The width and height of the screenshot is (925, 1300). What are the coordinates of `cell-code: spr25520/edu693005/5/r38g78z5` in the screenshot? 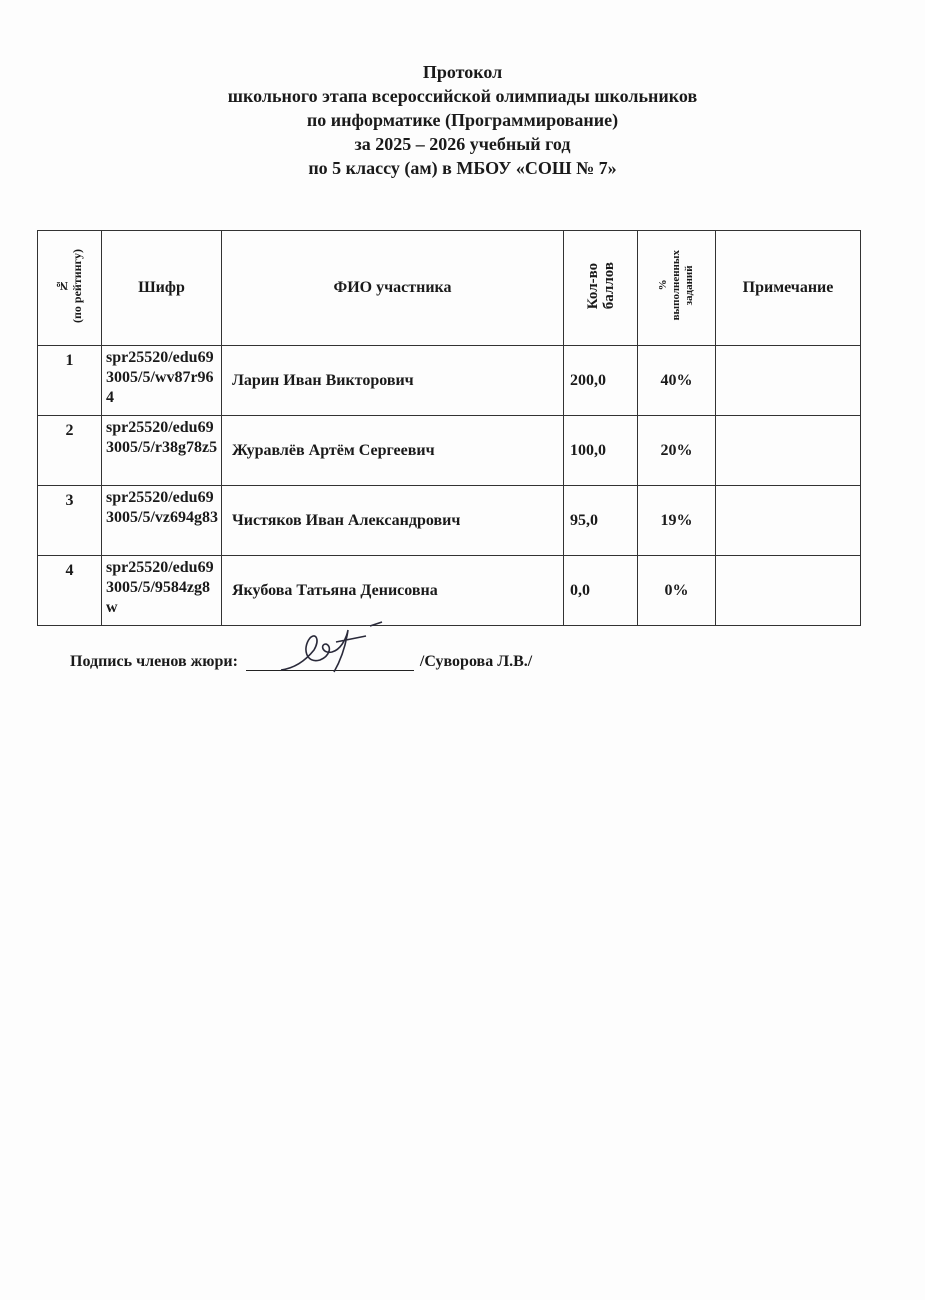 It's located at (161, 450).